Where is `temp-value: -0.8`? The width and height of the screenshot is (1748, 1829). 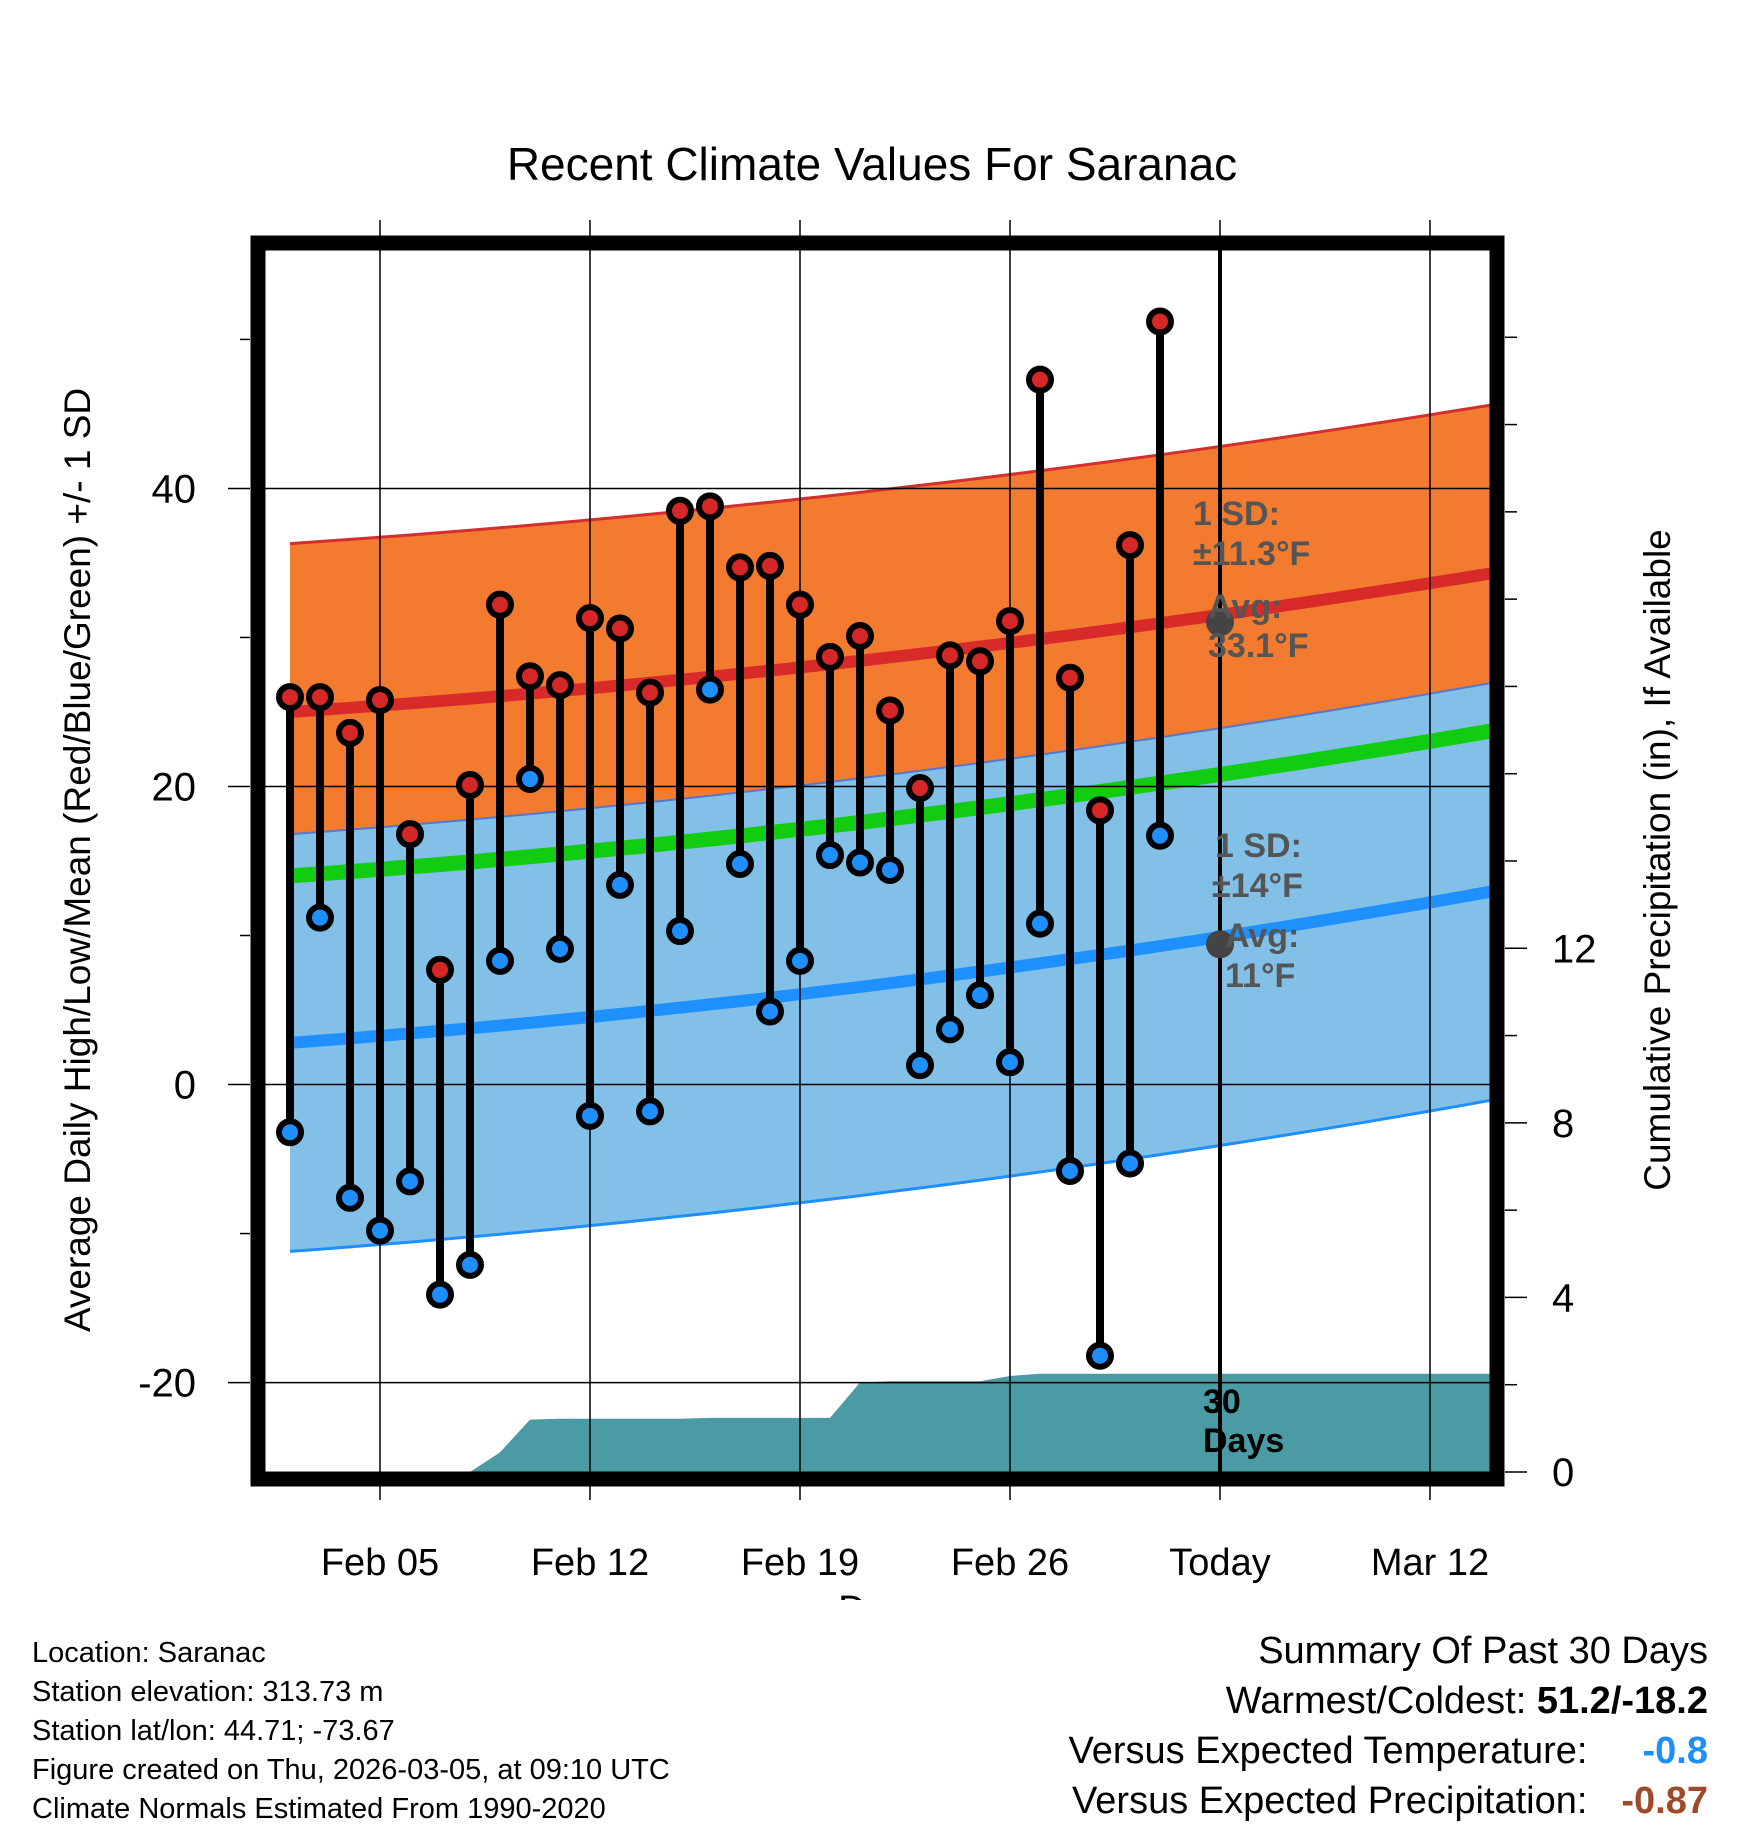 temp-value: -0.8 is located at coordinates (1675, 1751).